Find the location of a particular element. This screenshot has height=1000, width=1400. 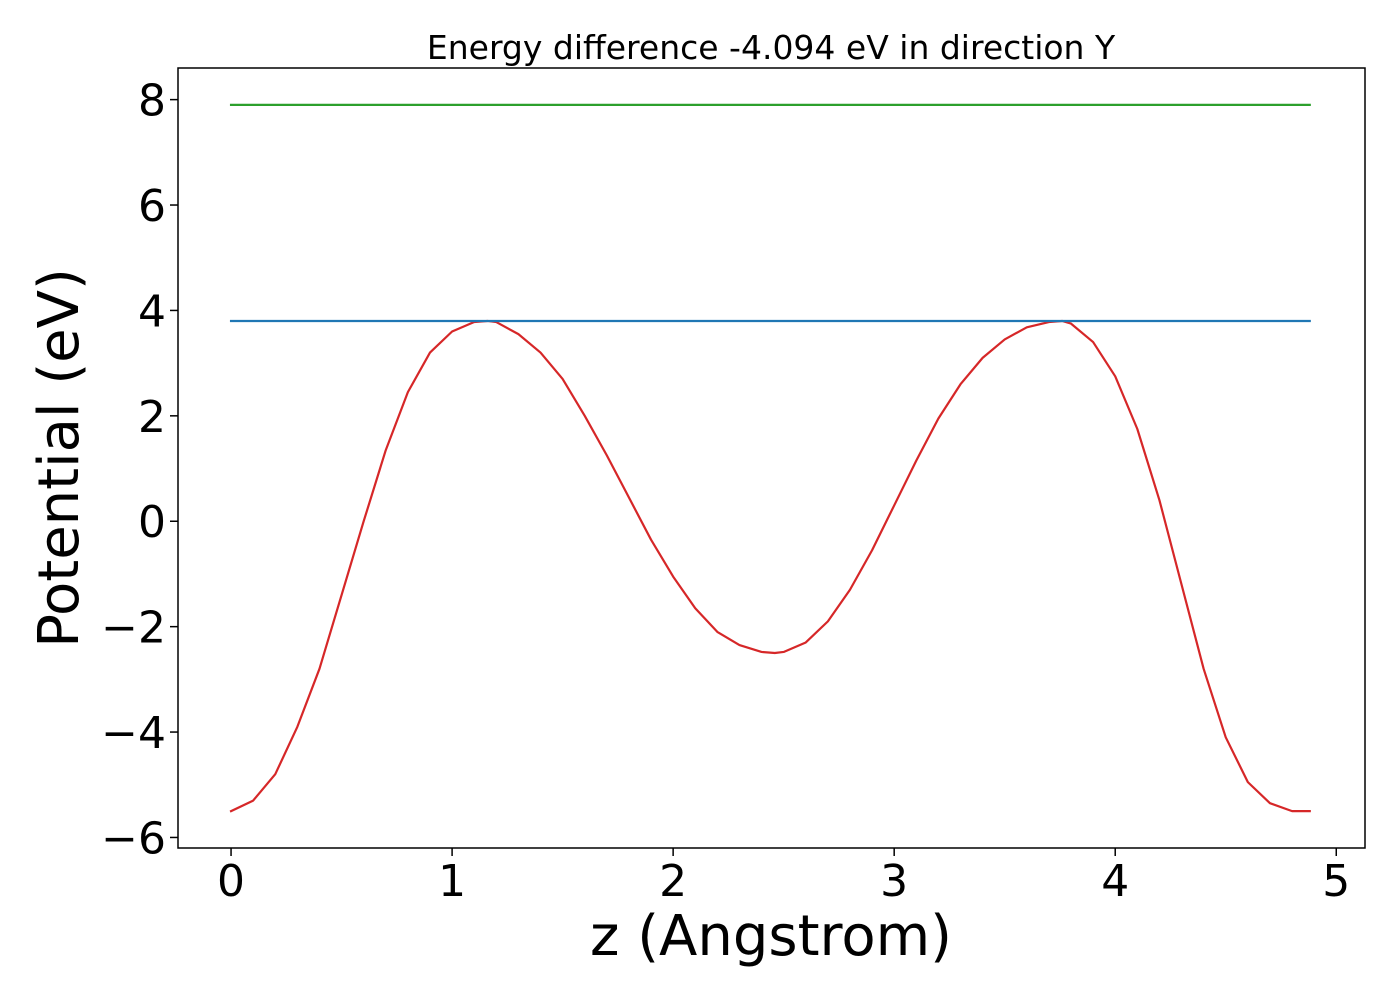

x-tick-label: 5 is located at coordinates (1336, 881).